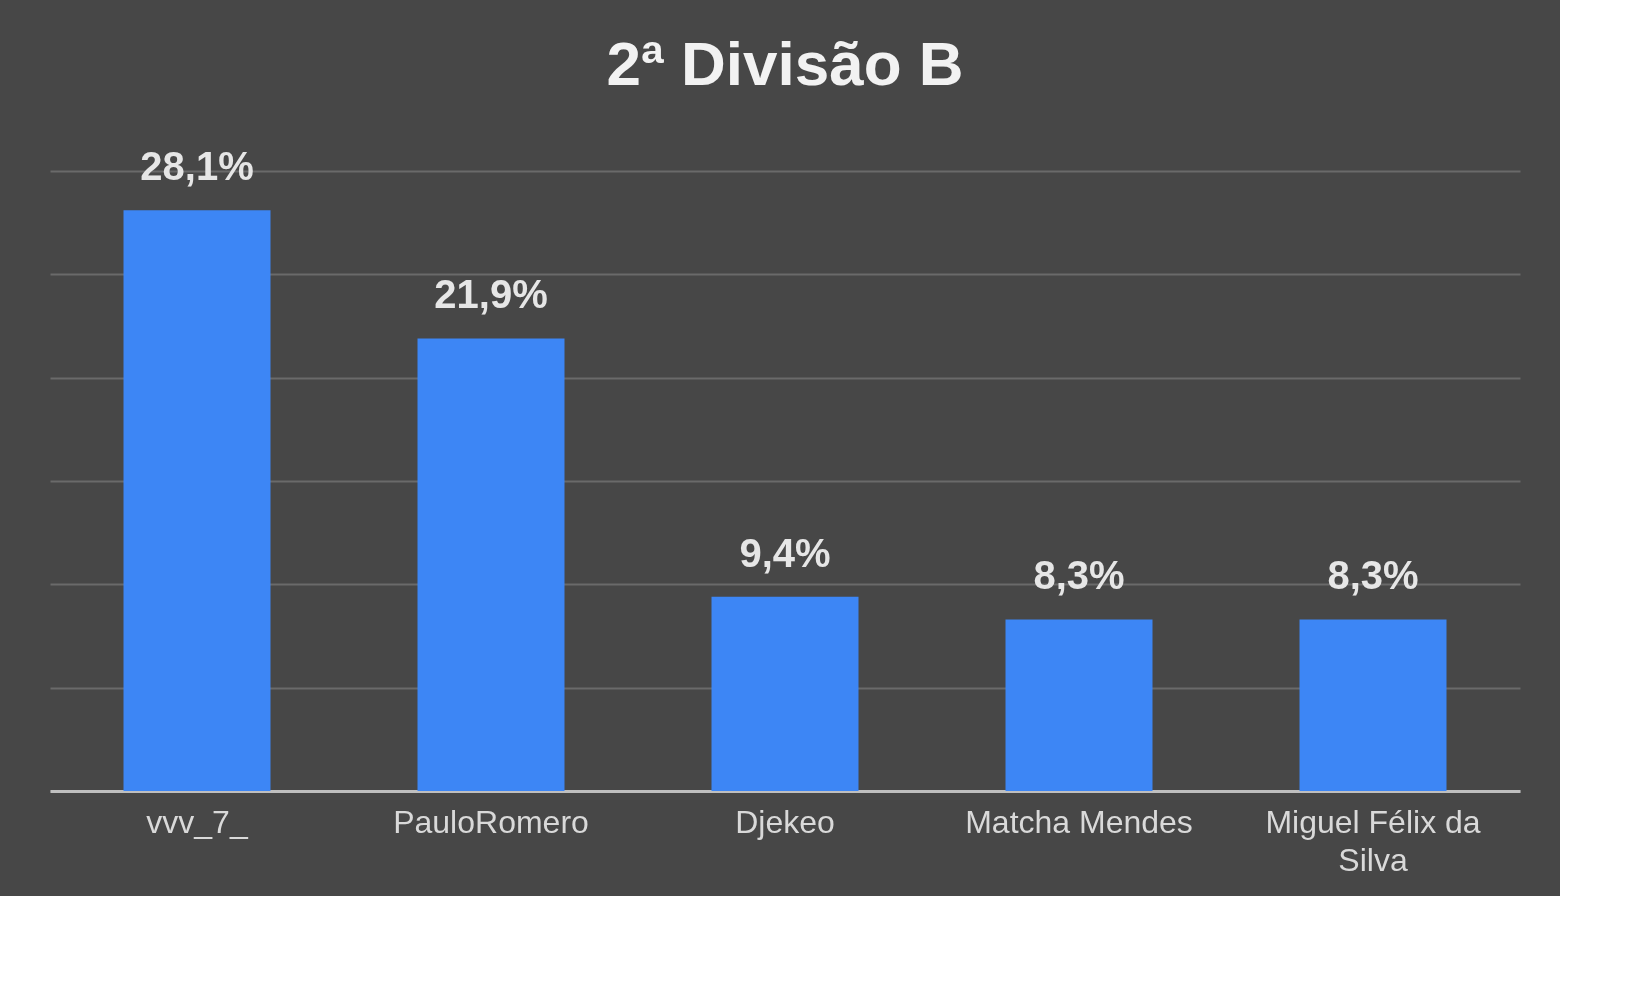 The height and width of the screenshot is (990, 1650). Describe the element at coordinates (1079, 821) in the screenshot. I see `x-tick-label: Matcha Mendes` at that location.